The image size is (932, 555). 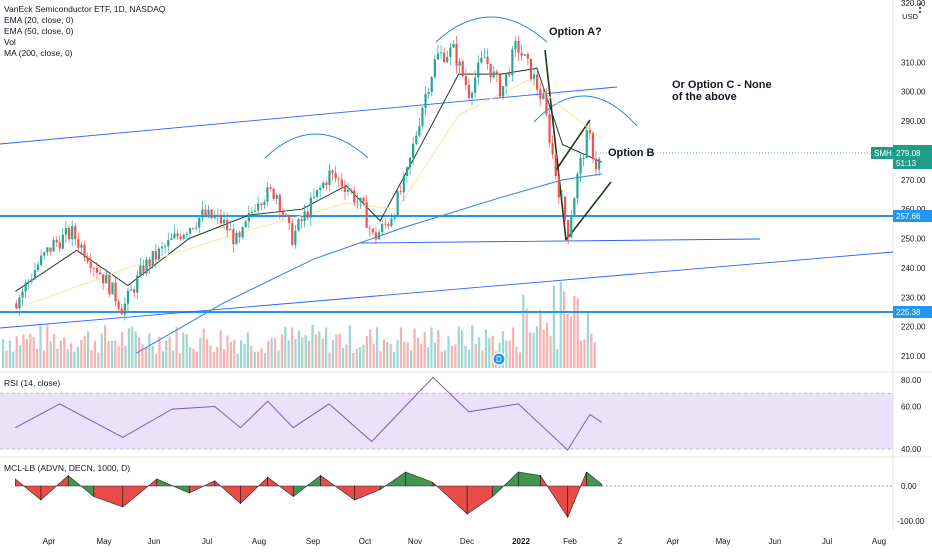 I want to click on arc-head, so click(x=491, y=29).